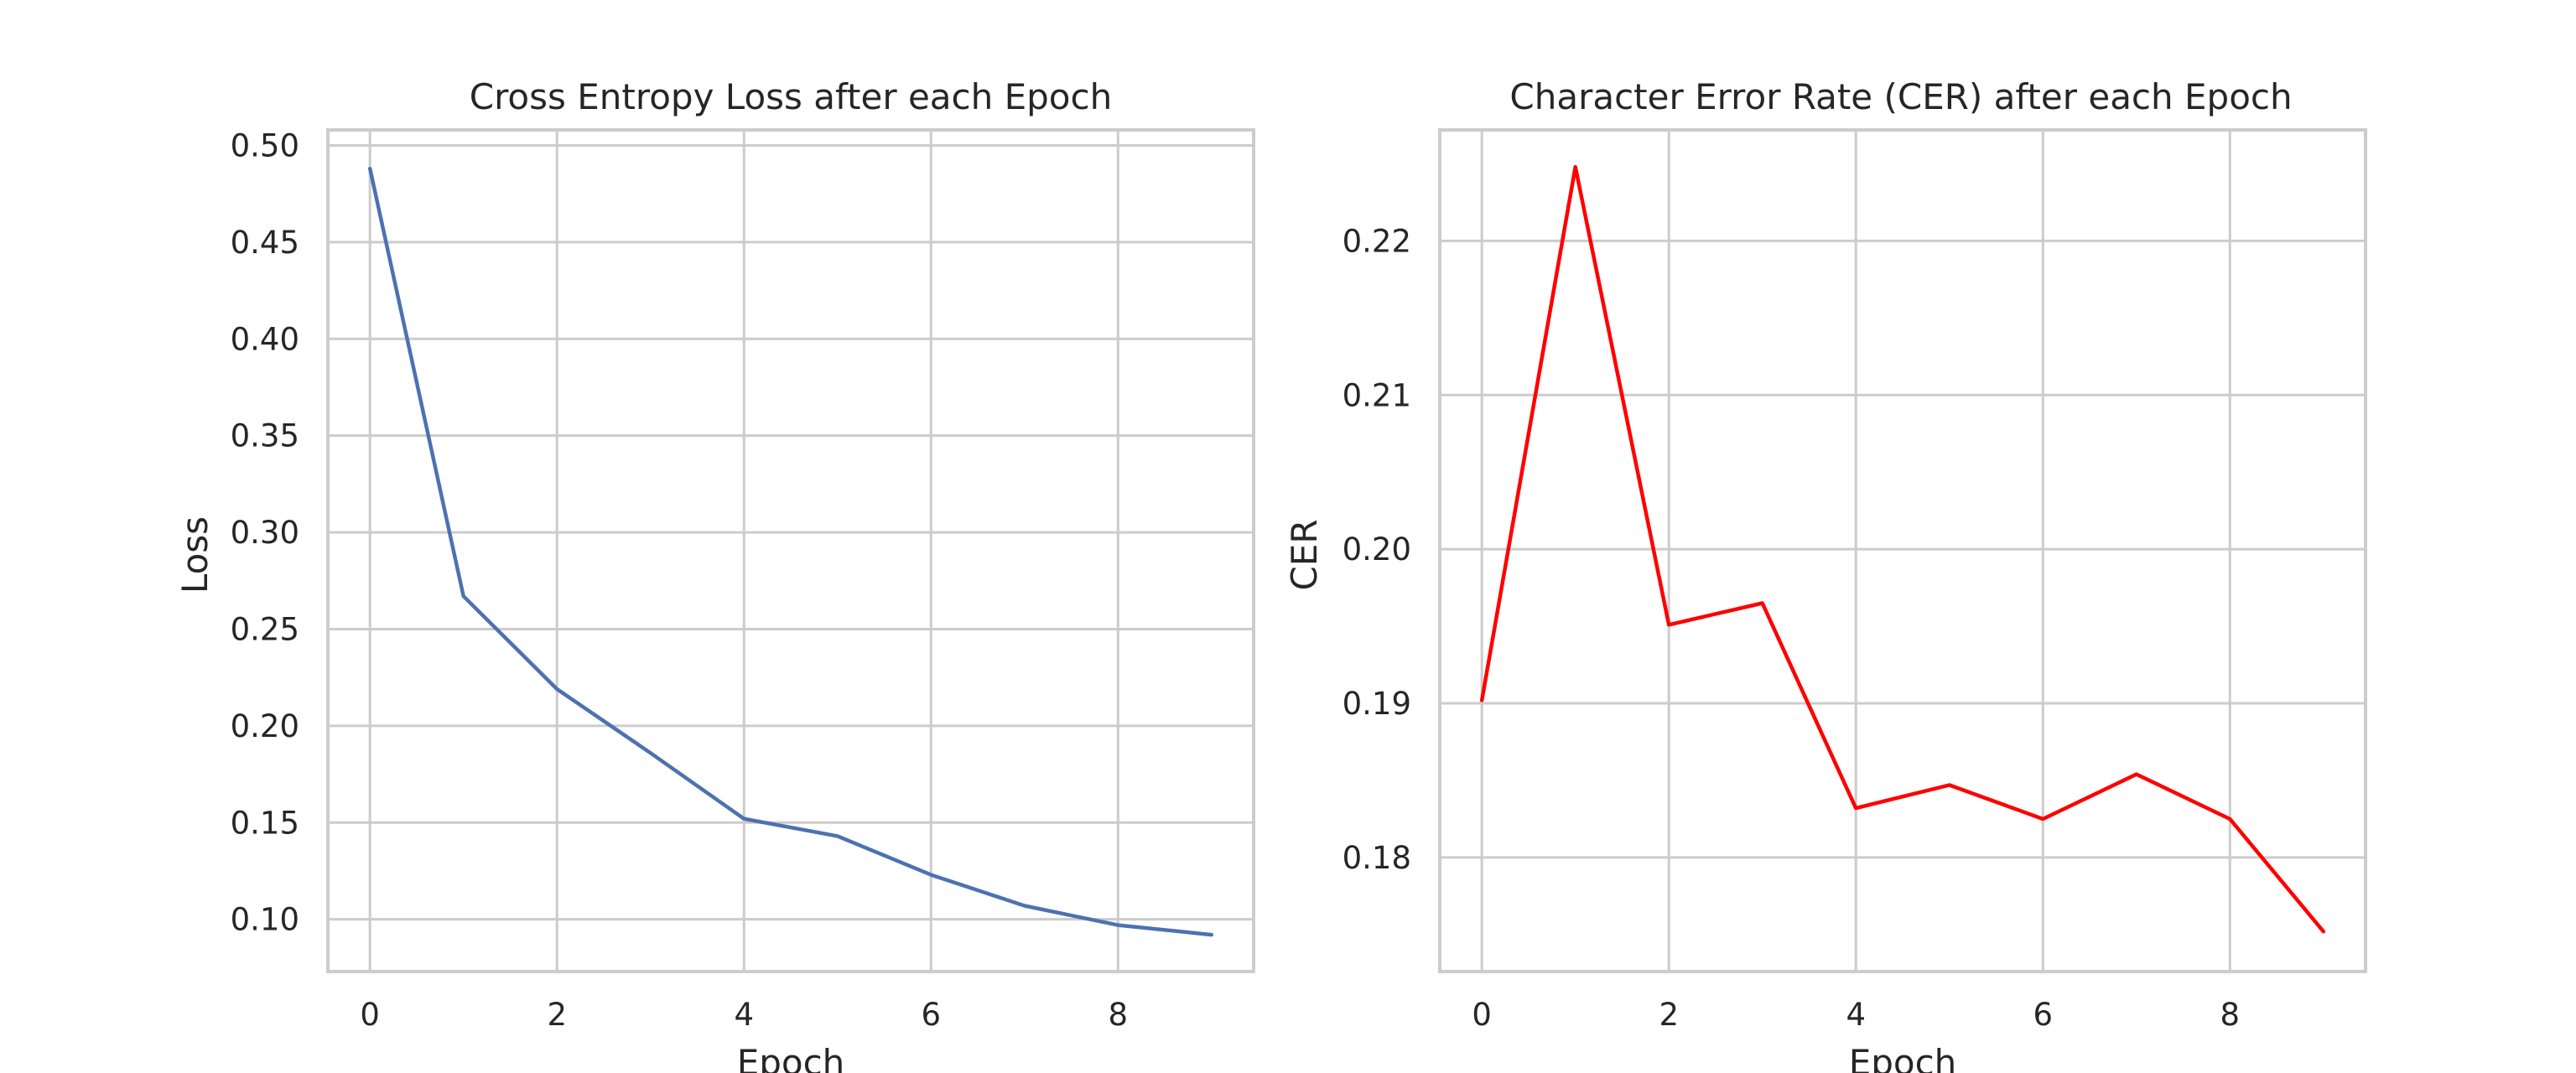 This screenshot has width=2576, height=1073. What do you see at coordinates (931, 1015) in the screenshot?
I see `loss-xtick-label: 6` at bounding box center [931, 1015].